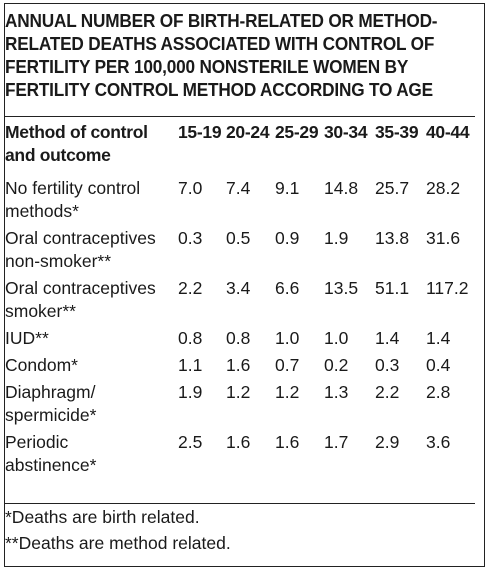  What do you see at coordinates (80, 249) in the screenshot?
I see `row-label: Oral contraceptives non-smoker**` at bounding box center [80, 249].